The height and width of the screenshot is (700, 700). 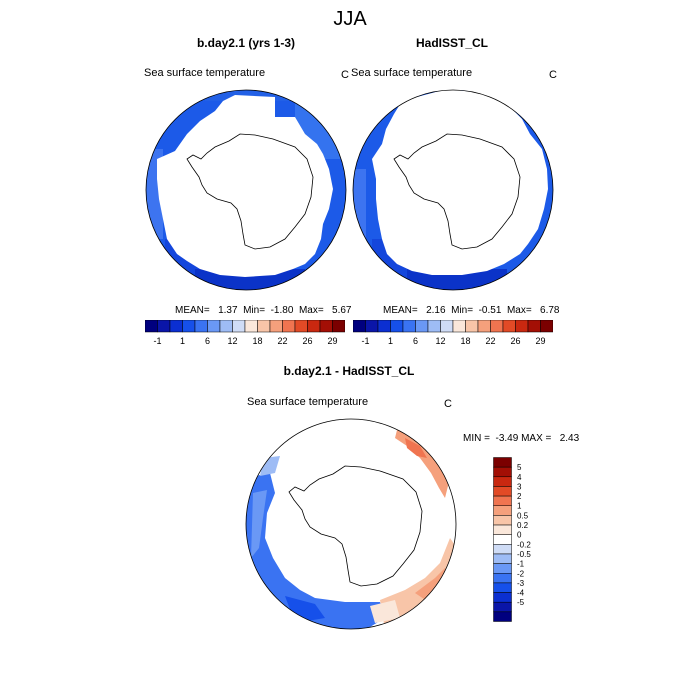 I want to click on panel2-colorbar-boxes, so click(x=453, y=326).